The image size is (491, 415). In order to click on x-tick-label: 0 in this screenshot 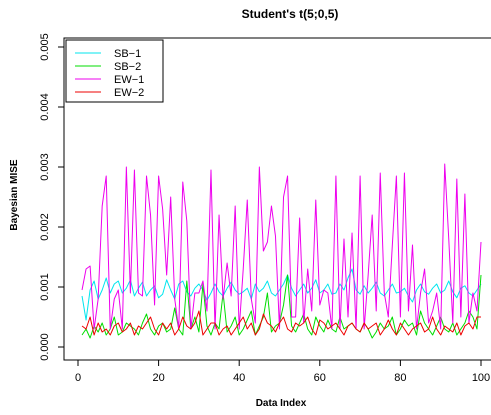, I will do `click(78, 378)`.